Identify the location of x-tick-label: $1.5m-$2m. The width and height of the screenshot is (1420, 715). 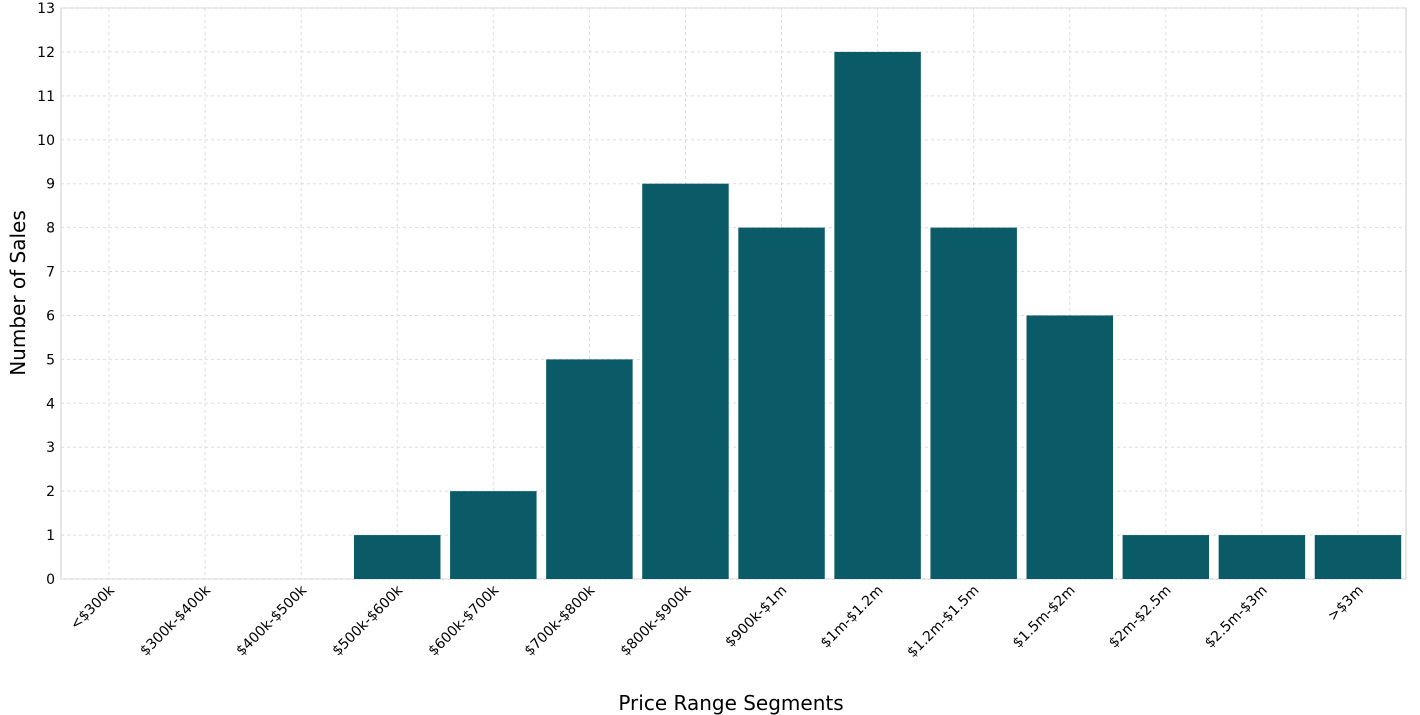
(1044, 617).